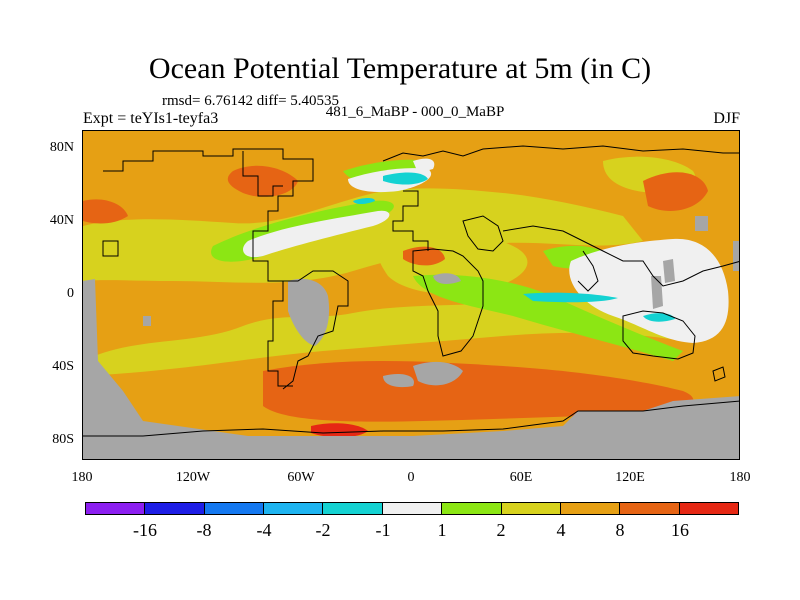 Image resolution: width=800 pixels, height=600 pixels. Describe the element at coordinates (204, 530) in the screenshot. I see `colorbar-label: -8` at that location.